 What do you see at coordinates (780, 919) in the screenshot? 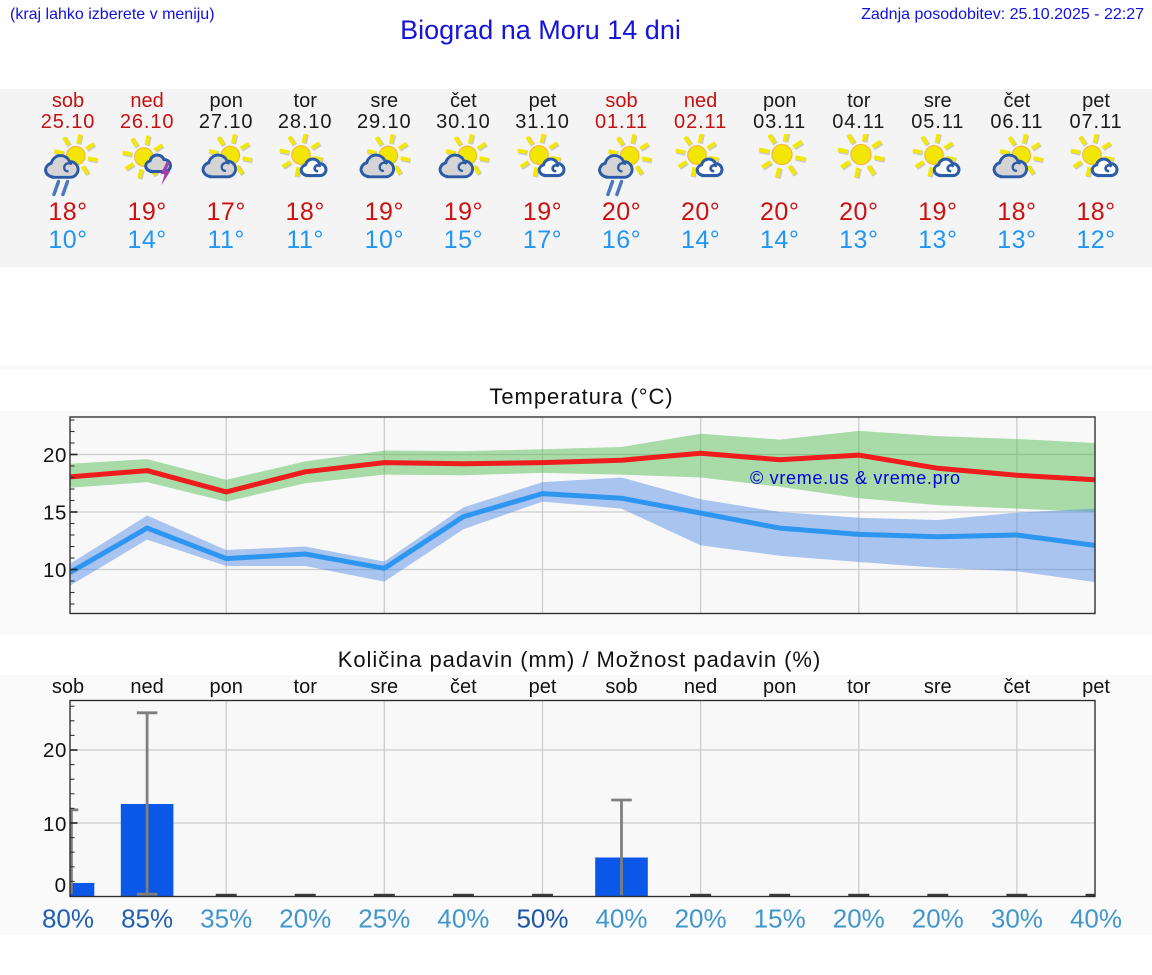
I see `svg-text: 15%` at bounding box center [780, 919].